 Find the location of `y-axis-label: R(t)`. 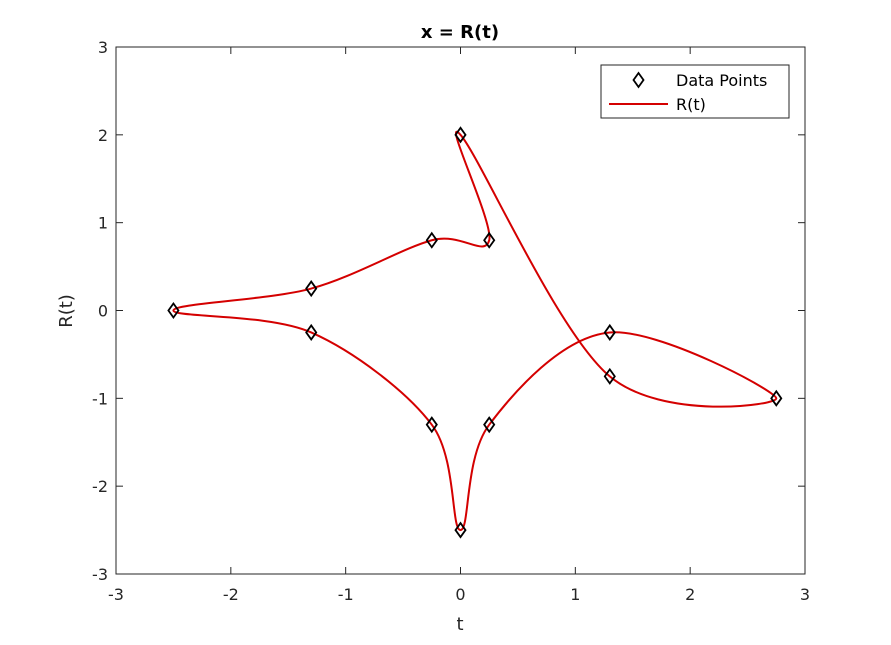

y-axis-label: R(t) is located at coordinates (66, 311).